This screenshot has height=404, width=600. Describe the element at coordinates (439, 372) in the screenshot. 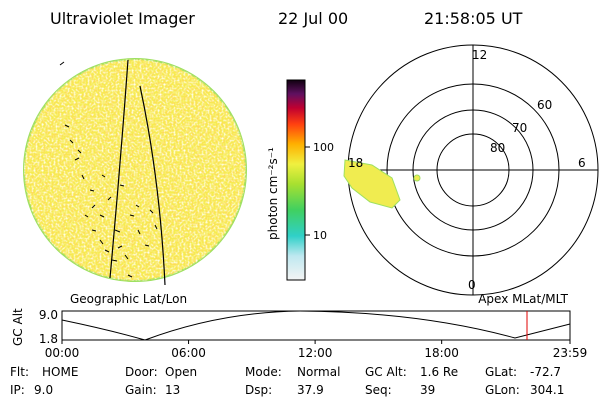

I see `field-value: 1.6 Re` at that location.